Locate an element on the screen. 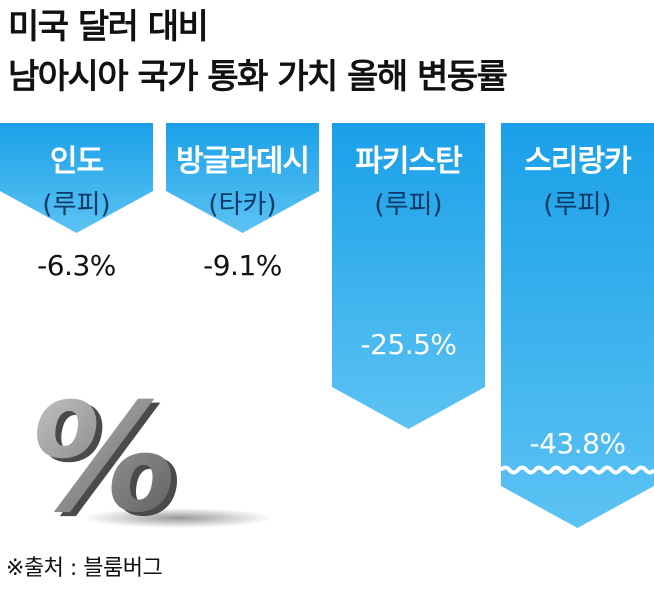 The width and height of the screenshot is (654, 589). percent-sign-3d-icon: % % is located at coordinates (144, 460).